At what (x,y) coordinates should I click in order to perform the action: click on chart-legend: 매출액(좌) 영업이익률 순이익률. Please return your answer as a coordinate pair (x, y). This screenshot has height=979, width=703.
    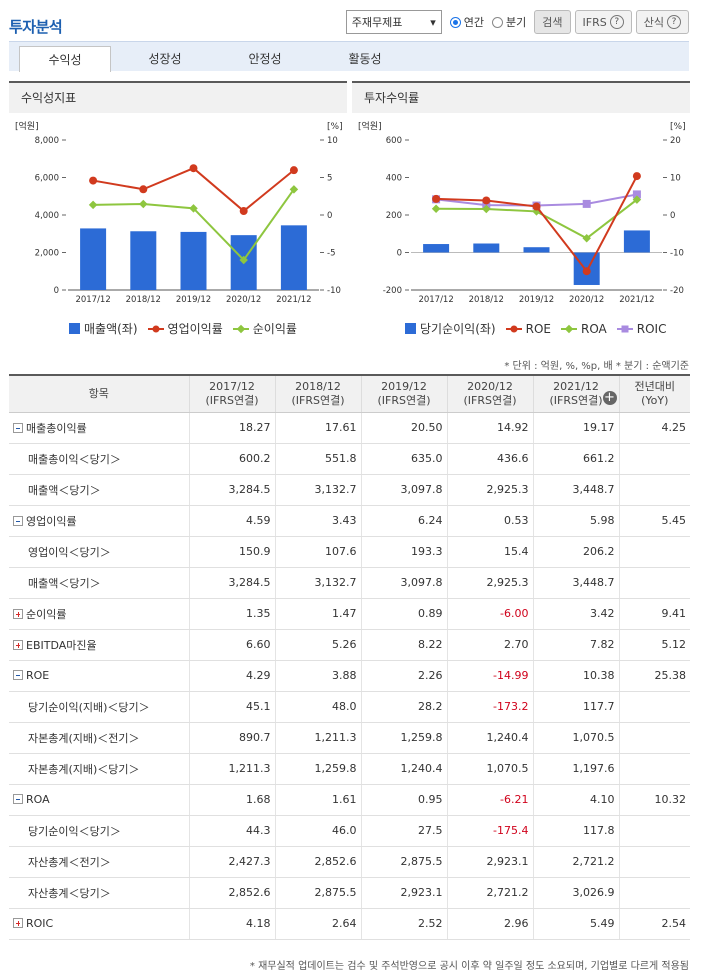
    Looking at the image, I should click on (183, 328).